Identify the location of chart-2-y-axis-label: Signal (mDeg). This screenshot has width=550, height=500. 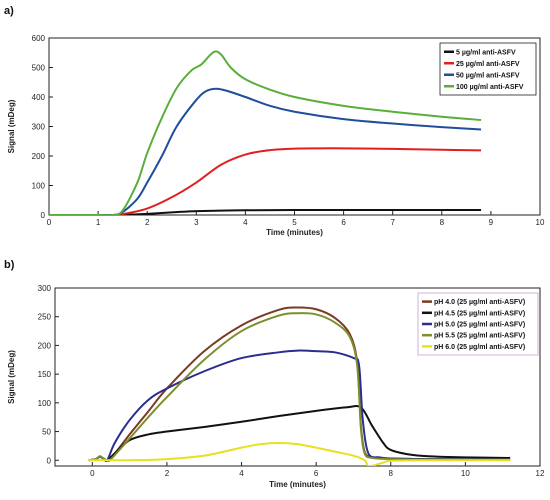
(11, 377).